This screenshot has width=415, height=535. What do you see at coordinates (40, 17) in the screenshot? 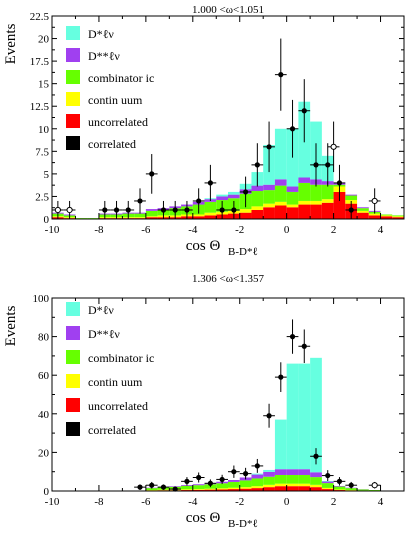
I see `y-tick-label: 22.5` at bounding box center [40, 17].